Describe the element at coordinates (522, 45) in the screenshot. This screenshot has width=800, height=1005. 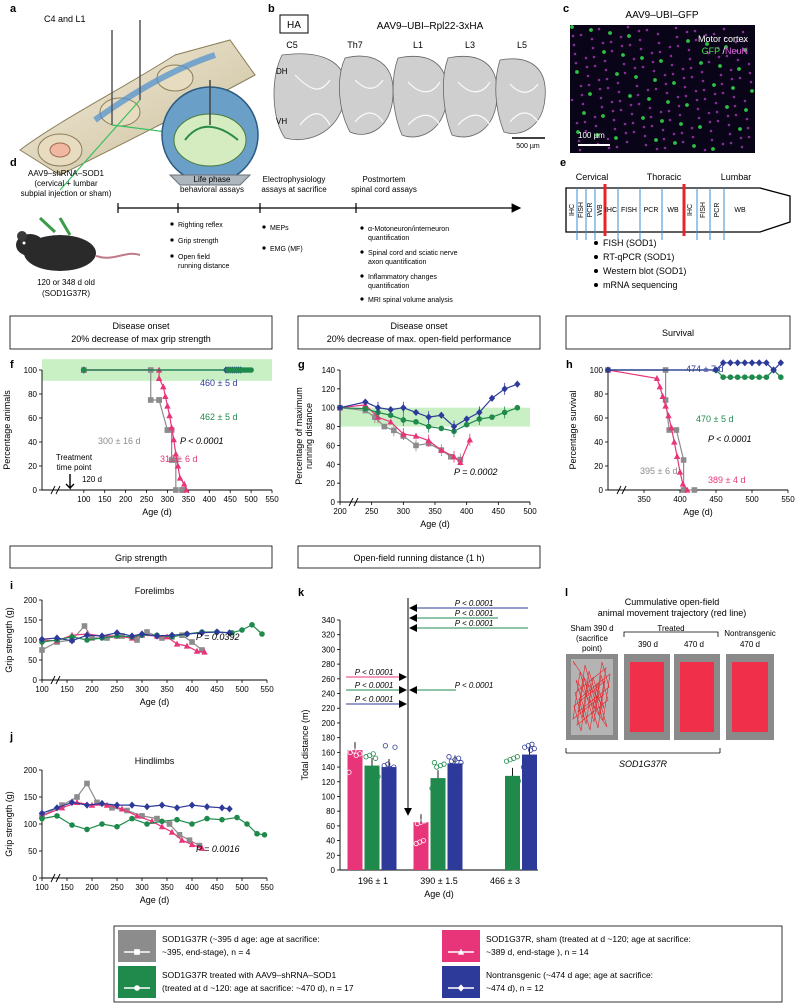
I see `level-label: L5` at that location.